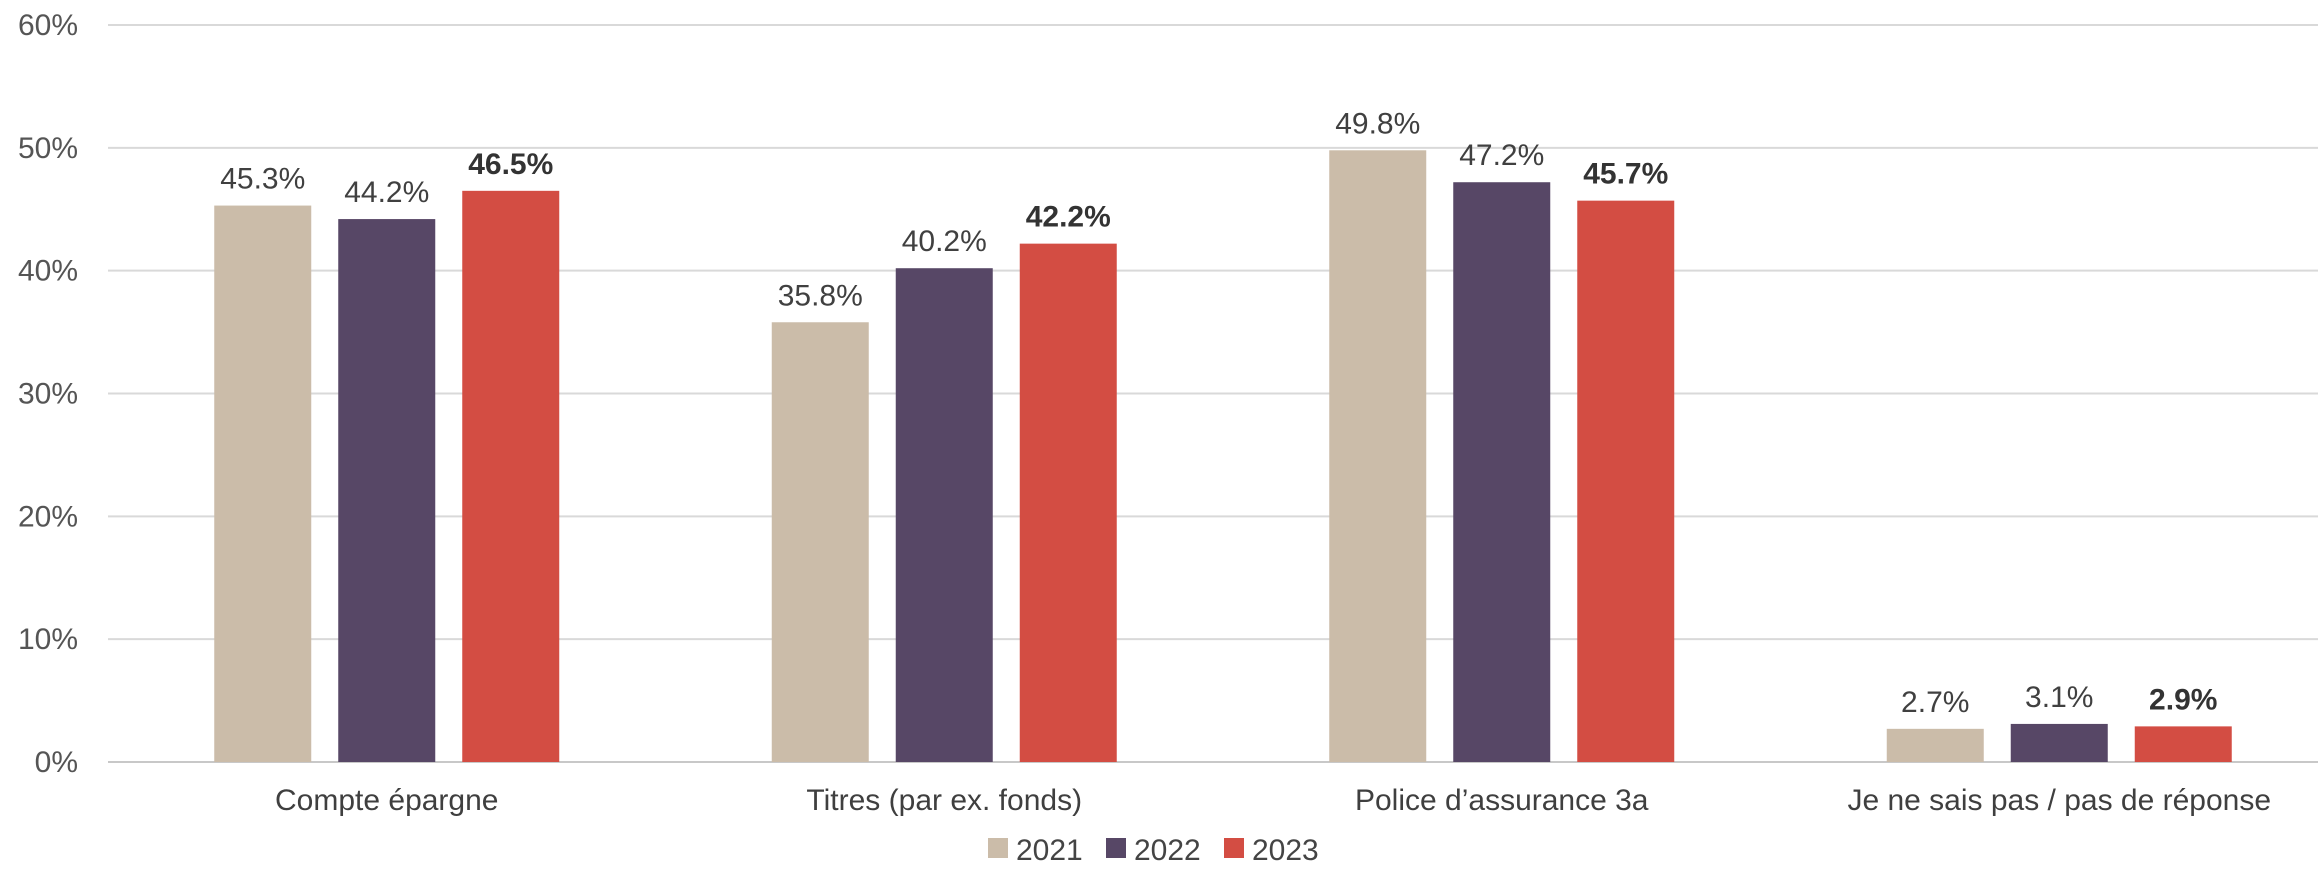 Image resolution: width=2318 pixels, height=879 pixels. What do you see at coordinates (48, 271) in the screenshot?
I see `y-tick-label: 40%` at bounding box center [48, 271].